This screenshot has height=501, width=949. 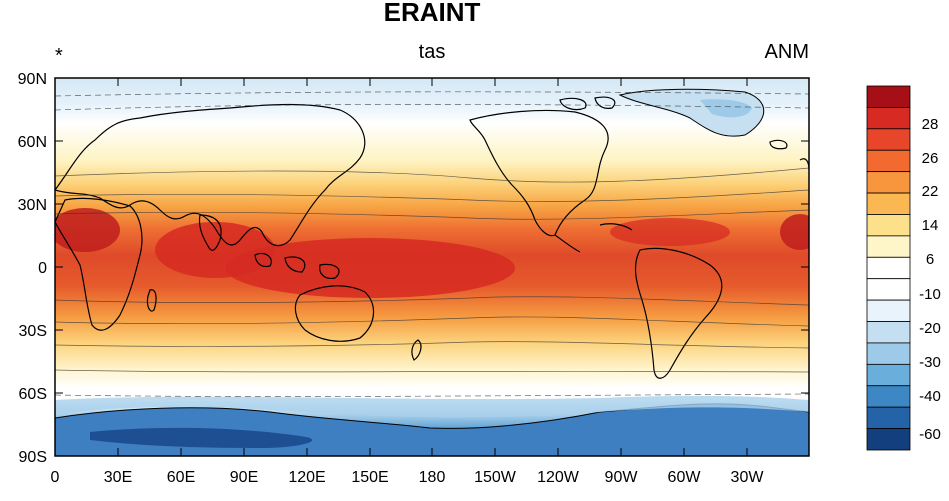 I want to click on eurasia-coast, so click(x=210, y=175).